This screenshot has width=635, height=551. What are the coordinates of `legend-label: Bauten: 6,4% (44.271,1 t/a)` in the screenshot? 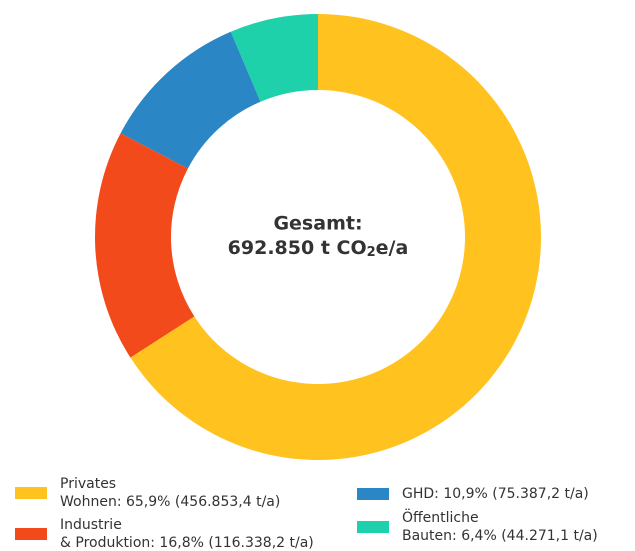 It's located at (500, 536).